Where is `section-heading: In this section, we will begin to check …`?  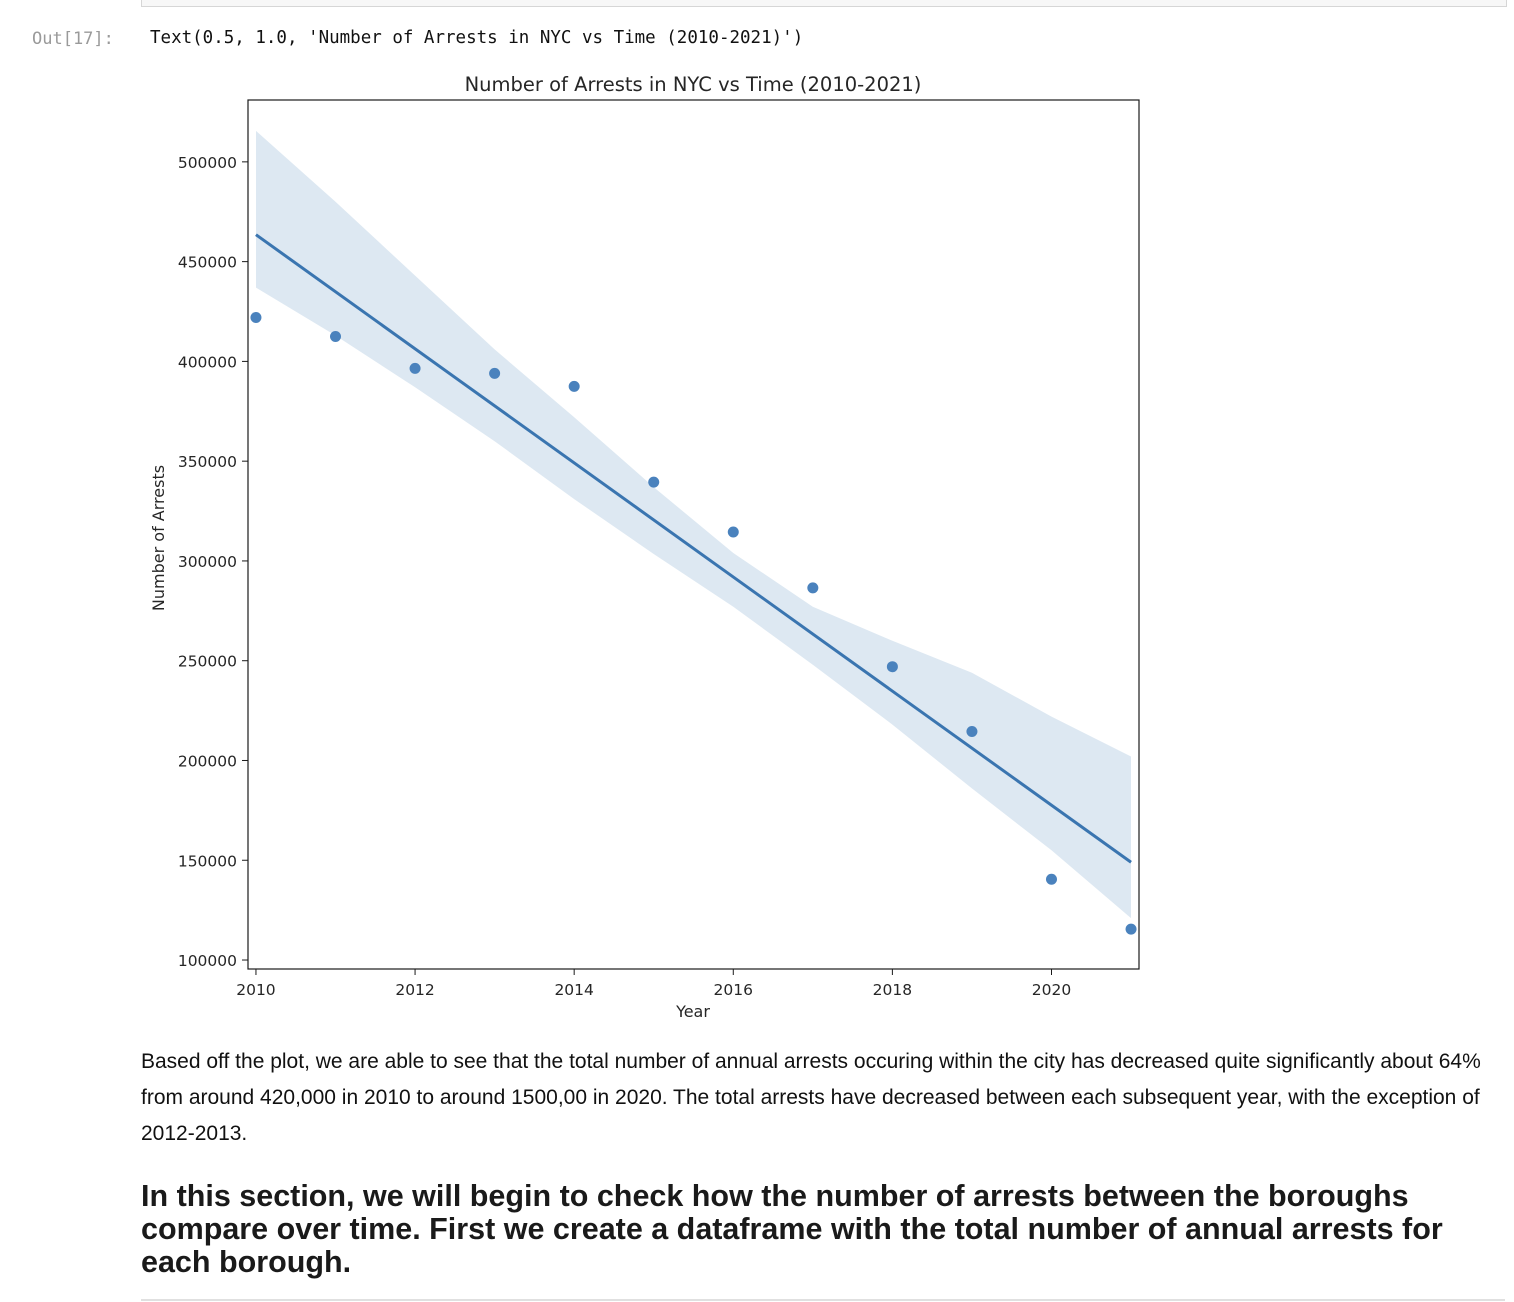
section-heading: In this section, we will begin to check … is located at coordinates (811, 1229).